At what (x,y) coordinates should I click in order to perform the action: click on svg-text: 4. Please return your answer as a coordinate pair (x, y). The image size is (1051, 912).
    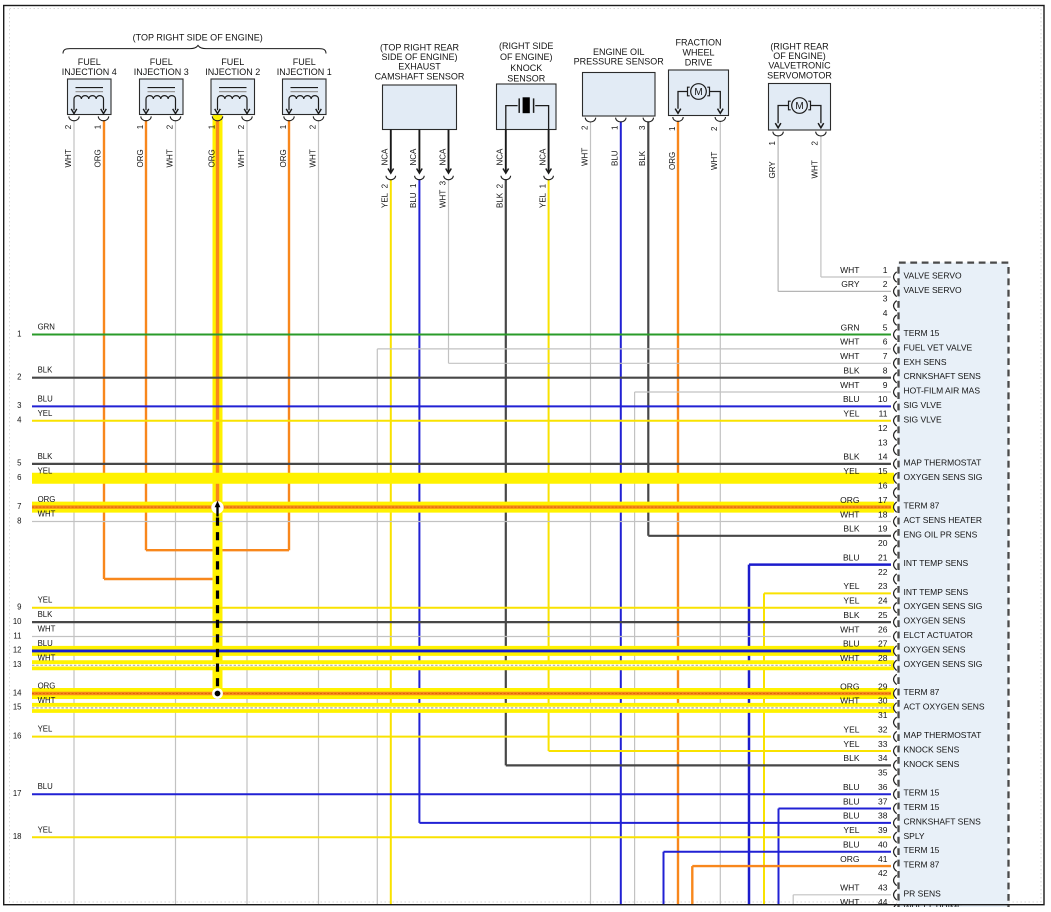
    Looking at the image, I should click on (19, 420).